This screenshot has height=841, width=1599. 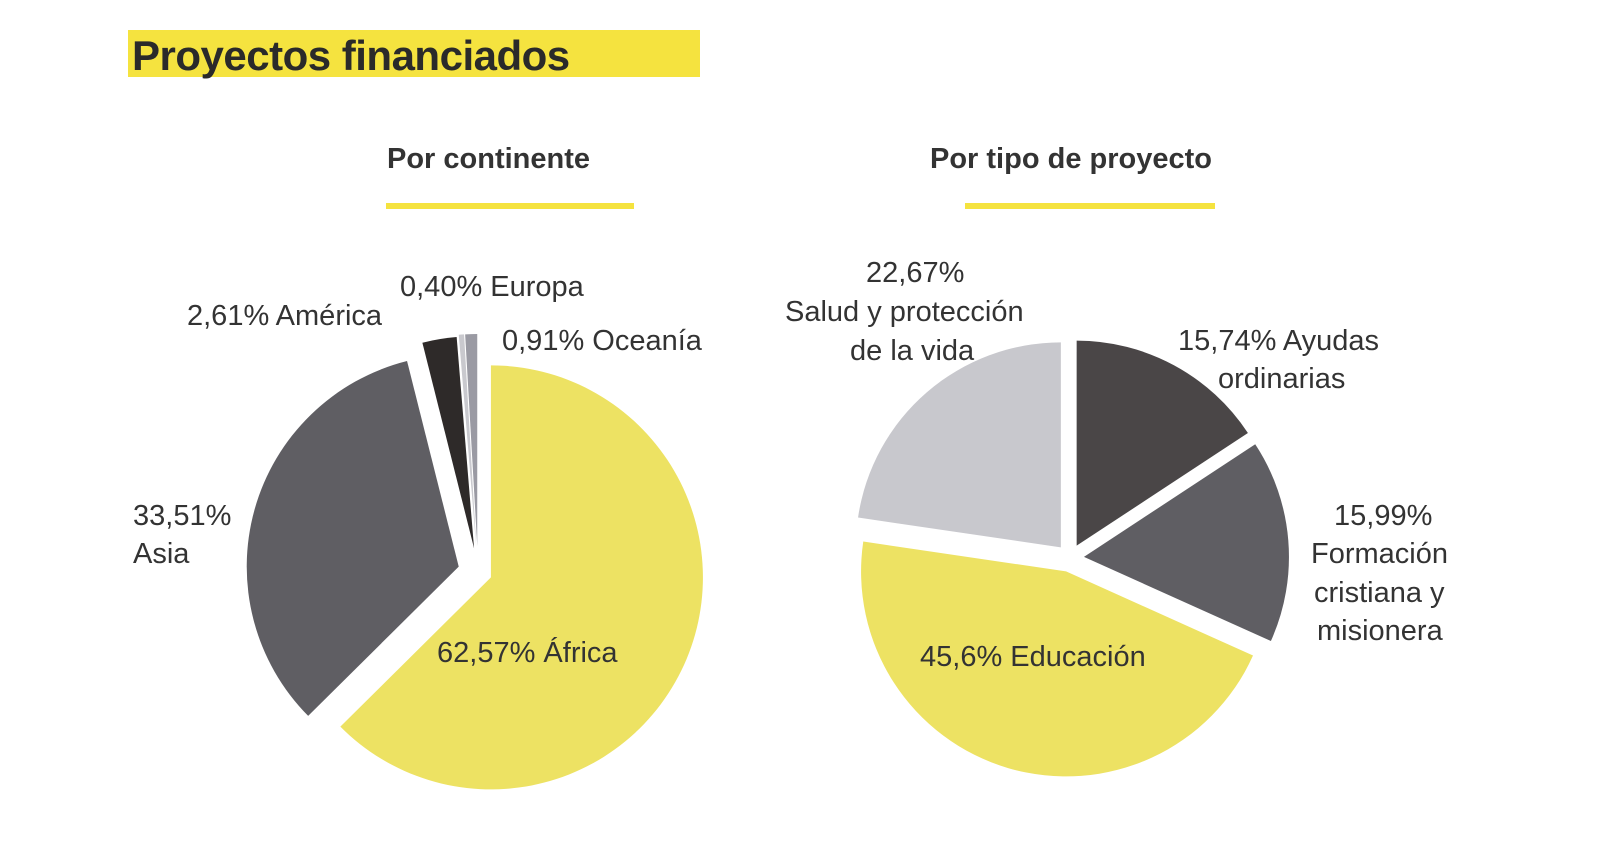 I want to click on pie-slice-áfrica, so click(x=521, y=577).